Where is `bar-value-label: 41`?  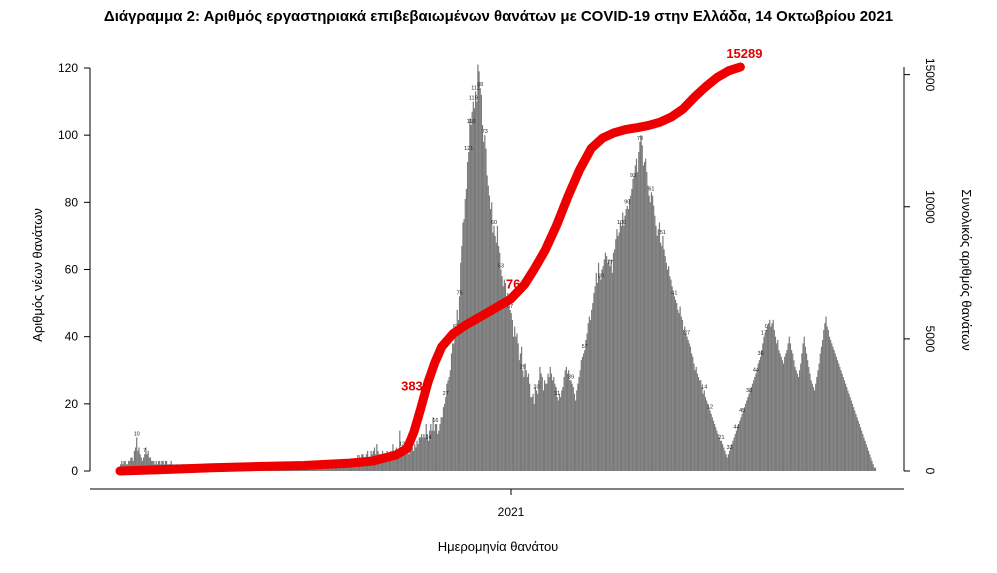 bar-value-label: 41 is located at coordinates (674, 293).